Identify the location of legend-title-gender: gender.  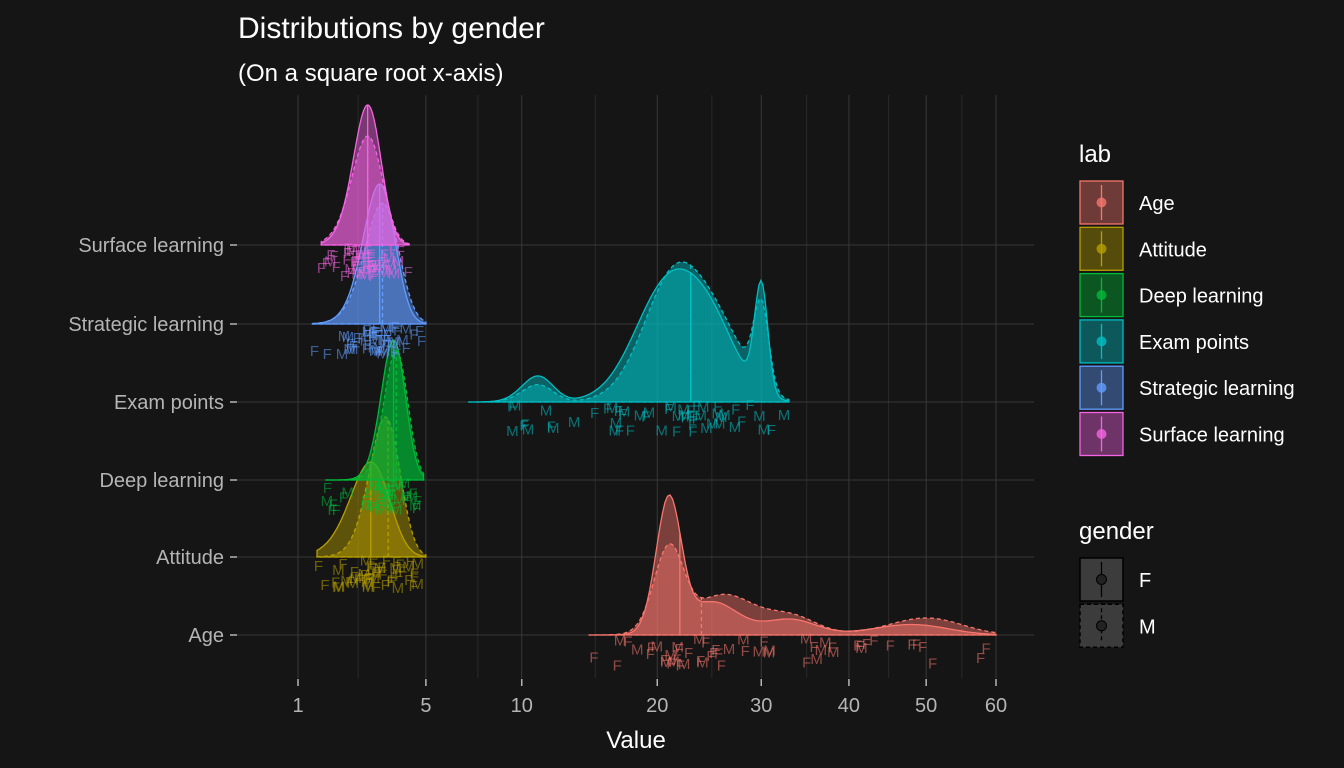
(1116, 531).